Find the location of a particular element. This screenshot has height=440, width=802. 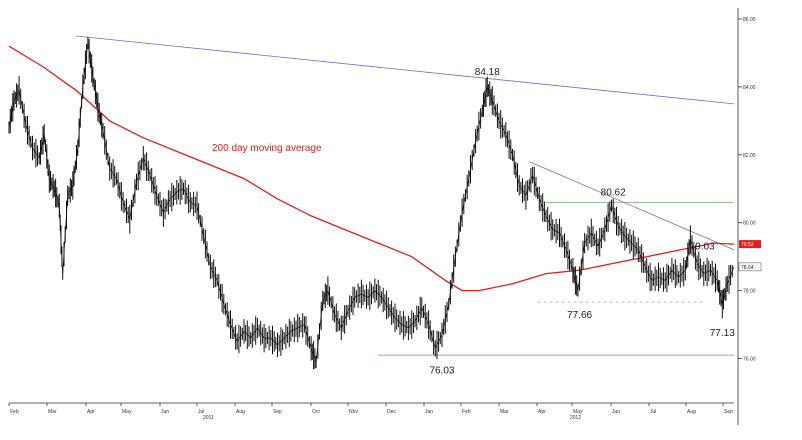

x-tick-label: Oct is located at coordinates (316, 412).